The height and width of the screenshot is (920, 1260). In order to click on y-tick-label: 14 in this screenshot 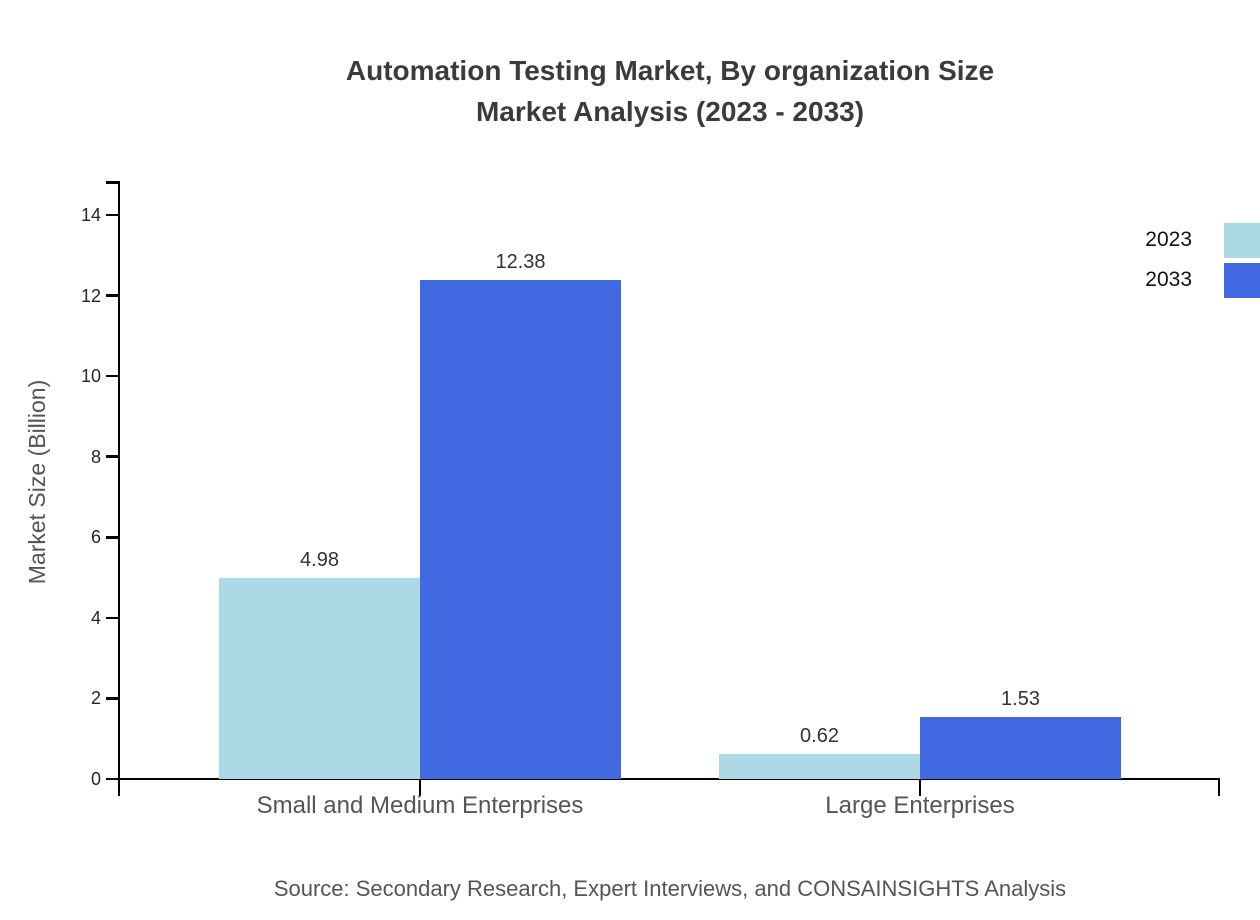, I will do `click(90, 215)`.